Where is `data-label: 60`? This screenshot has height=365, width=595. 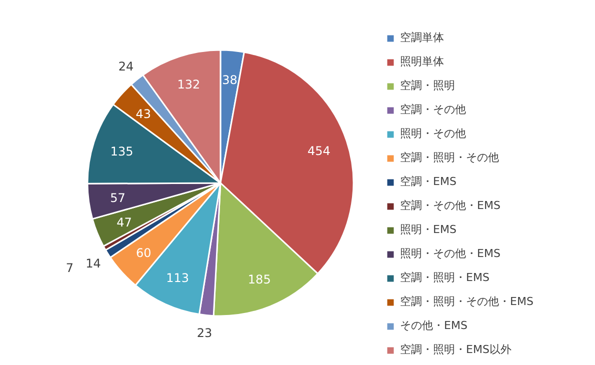
data-label: 60 is located at coordinates (144, 253).